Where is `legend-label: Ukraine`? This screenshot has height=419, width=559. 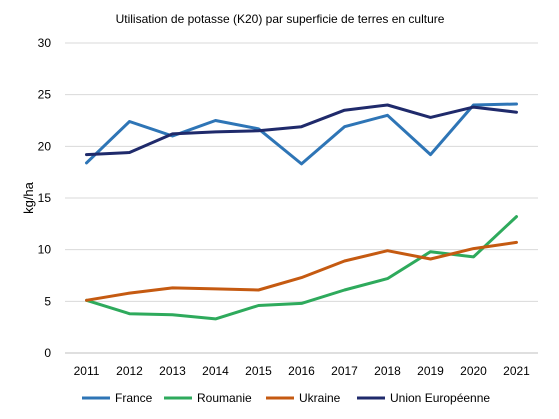
legend-label: Ukraine is located at coordinates (320, 398).